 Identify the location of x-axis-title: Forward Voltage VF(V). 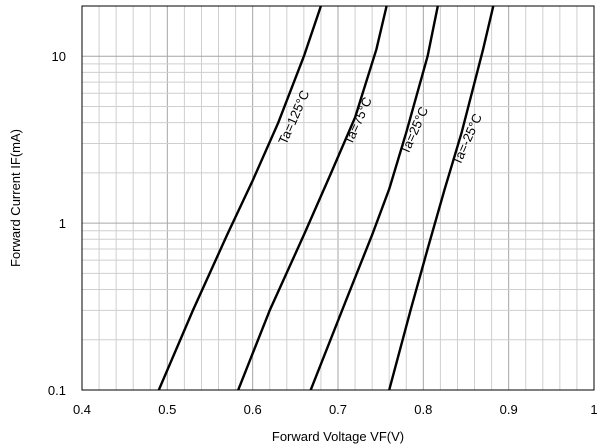
(338, 436).